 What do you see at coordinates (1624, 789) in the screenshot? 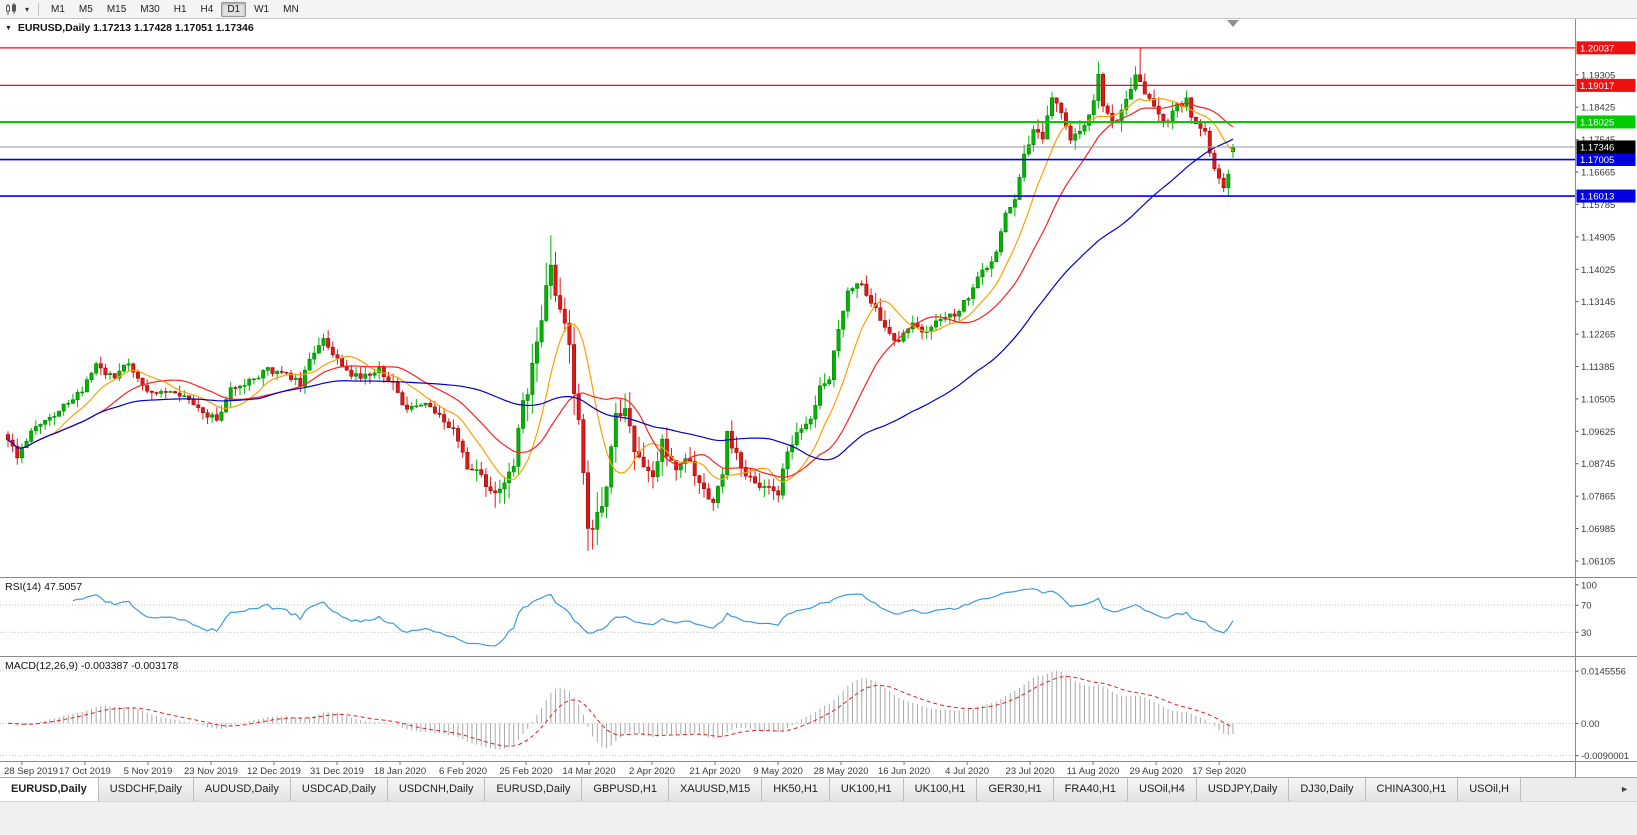
I see `tab-scroll-right-icon: ►` at bounding box center [1624, 789].